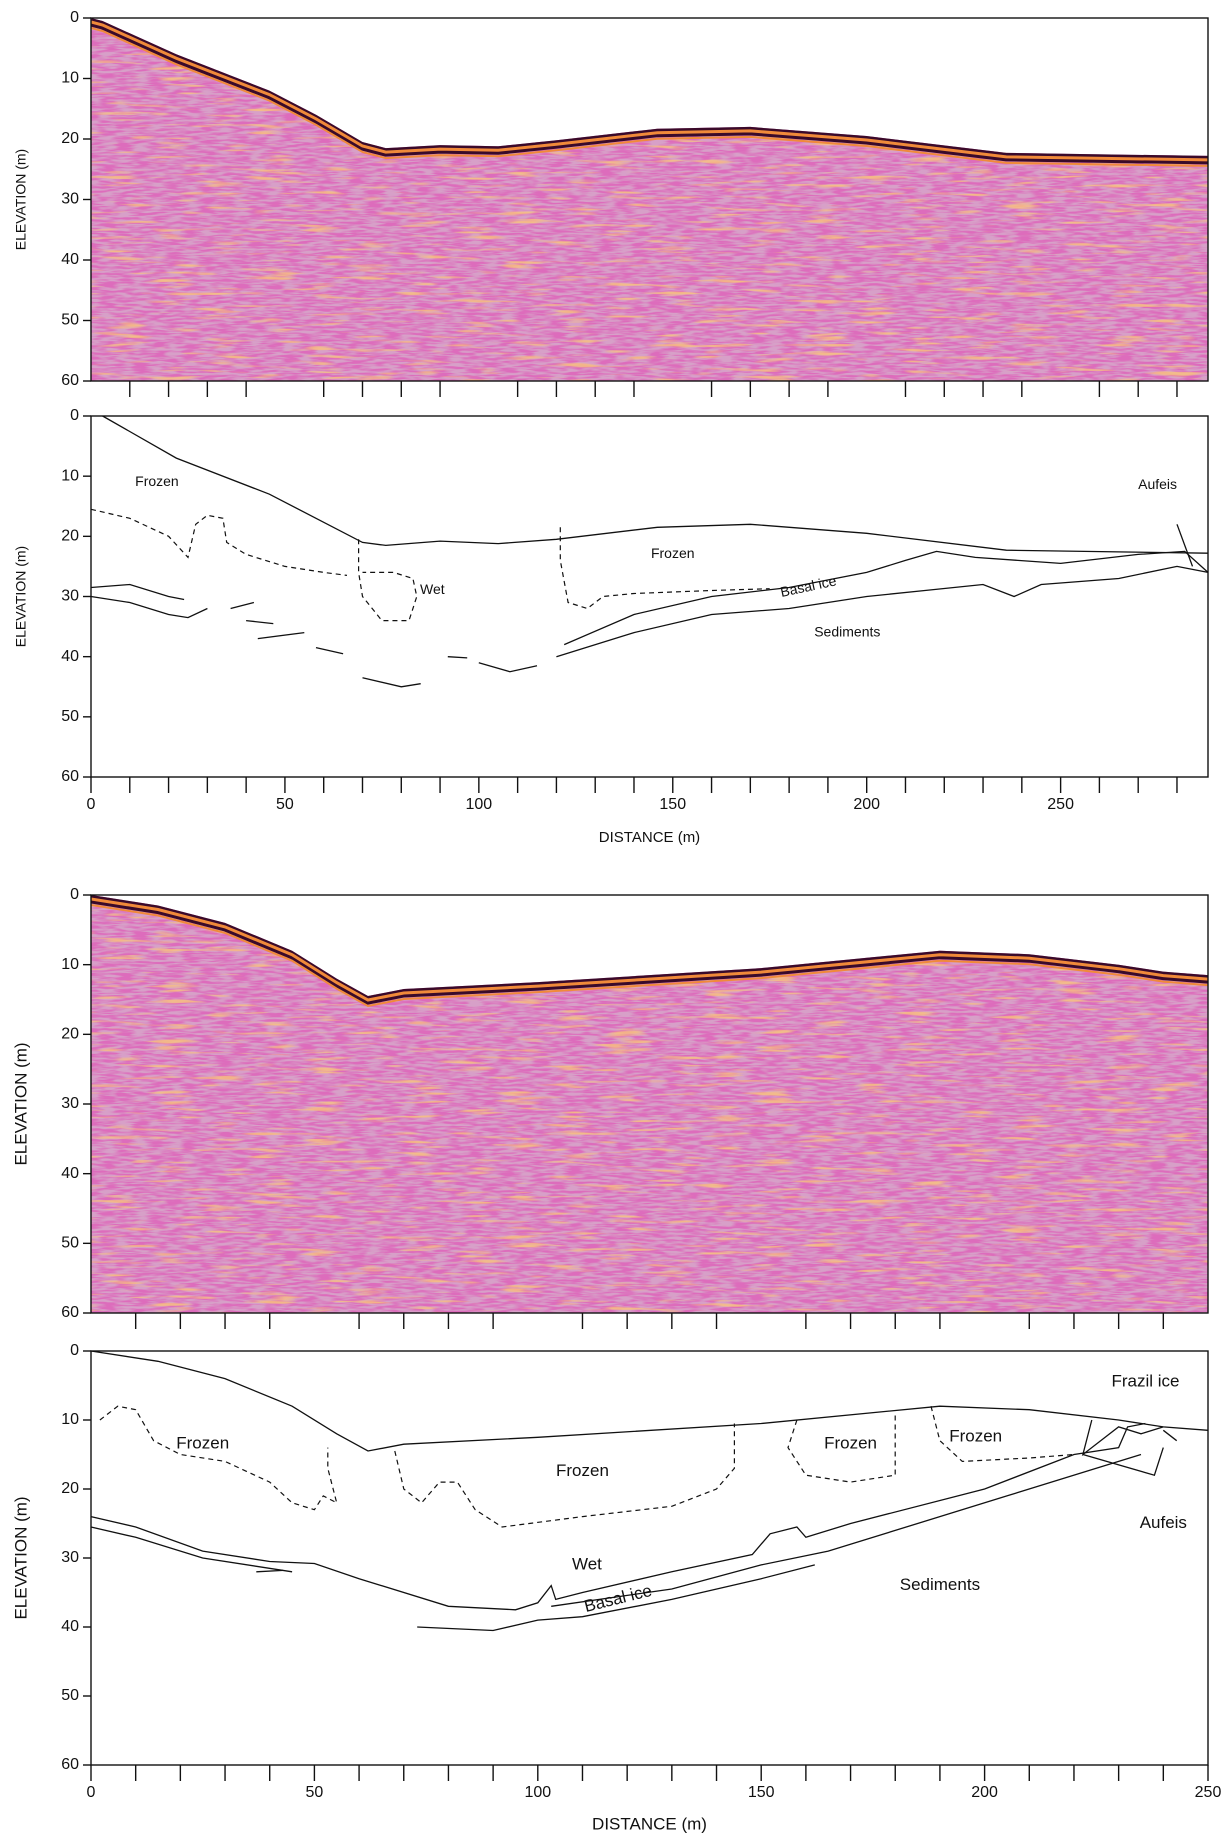 The height and width of the screenshot is (1844, 1230). Describe the element at coordinates (1145, 1381) in the screenshot. I see `annotation: Frazil ice` at that location.